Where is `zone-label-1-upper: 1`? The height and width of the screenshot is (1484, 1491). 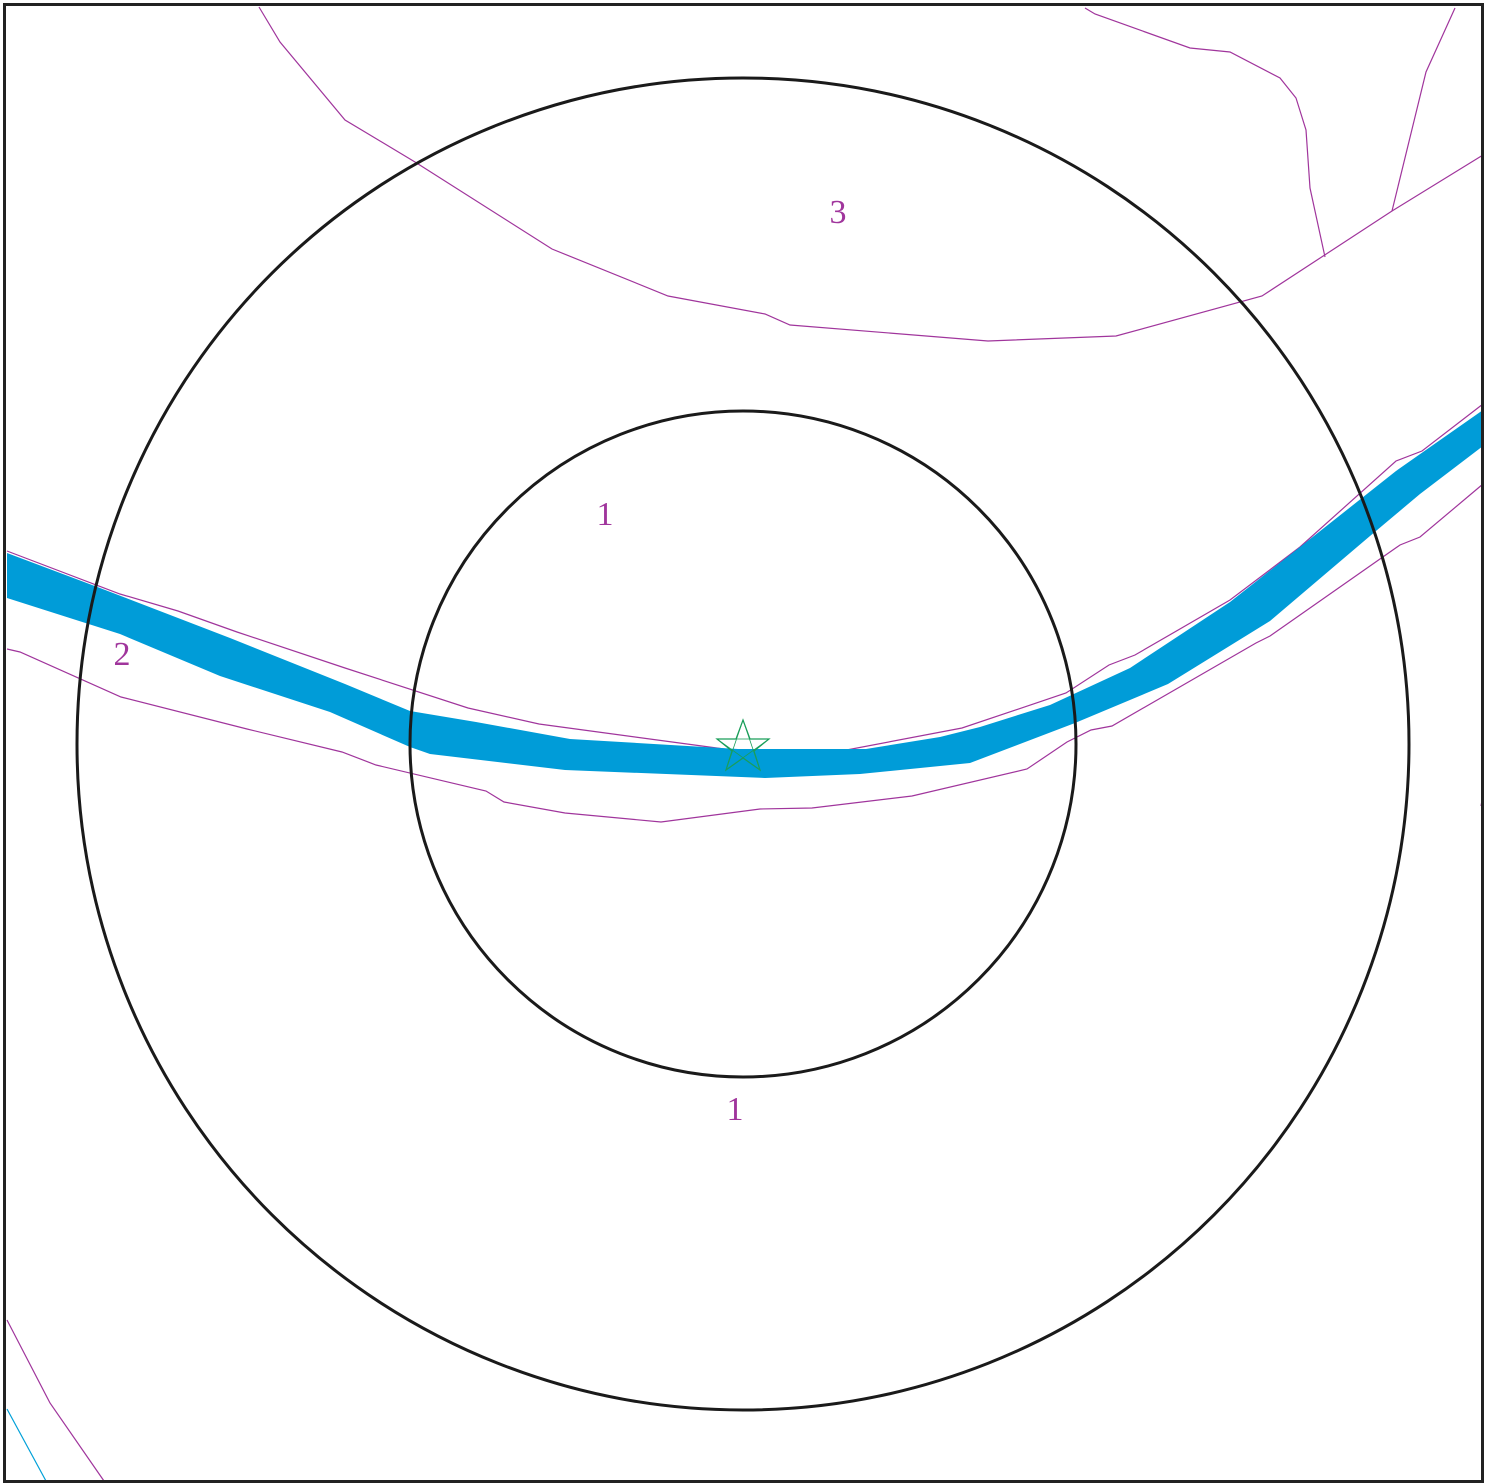 zone-label-1-upper: 1 is located at coordinates (605, 514).